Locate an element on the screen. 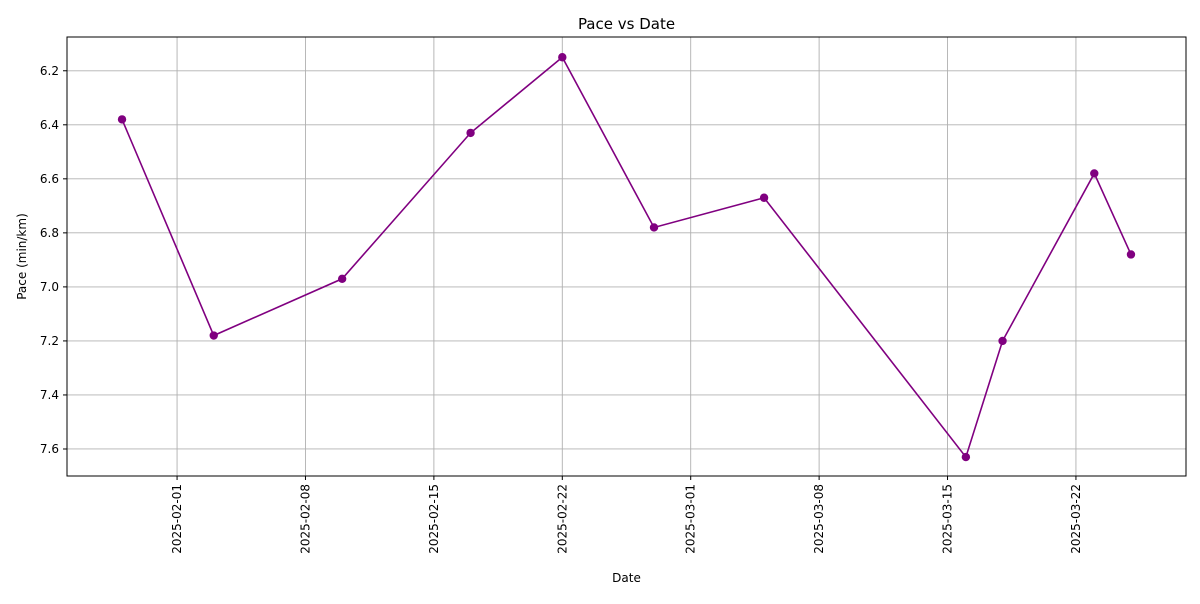 The height and width of the screenshot is (604, 1200). y-tick-label: 6.2 is located at coordinates (49, 71).